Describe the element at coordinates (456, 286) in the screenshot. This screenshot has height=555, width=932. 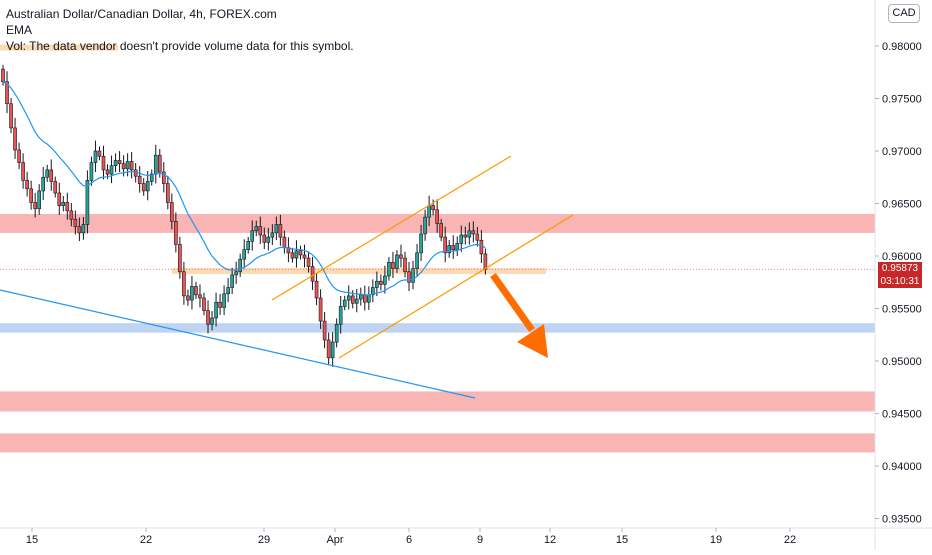
I see `channel-lower-line` at that location.